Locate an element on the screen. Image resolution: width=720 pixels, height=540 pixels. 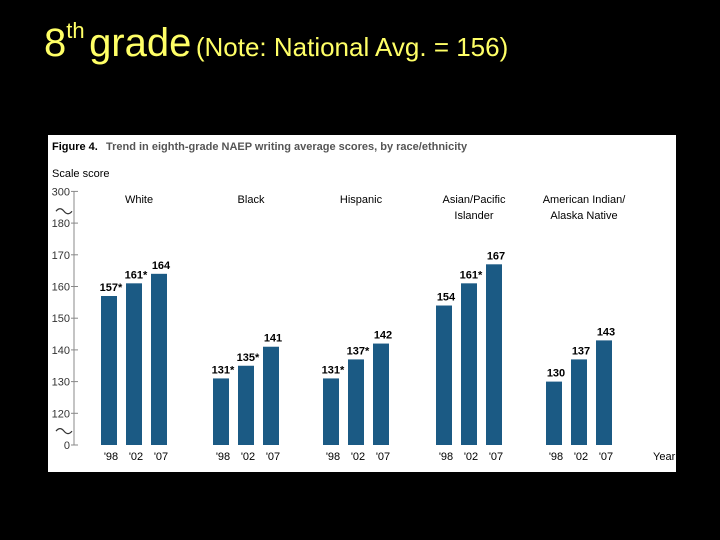
title-note: (Note: National Avg. = 156) is located at coordinates (352, 47).